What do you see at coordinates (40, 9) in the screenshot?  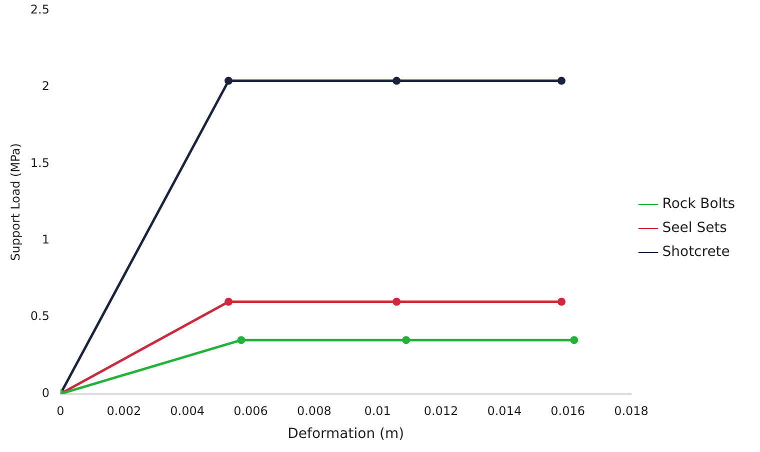 I see `y-tick-label: 2.5` at bounding box center [40, 9].